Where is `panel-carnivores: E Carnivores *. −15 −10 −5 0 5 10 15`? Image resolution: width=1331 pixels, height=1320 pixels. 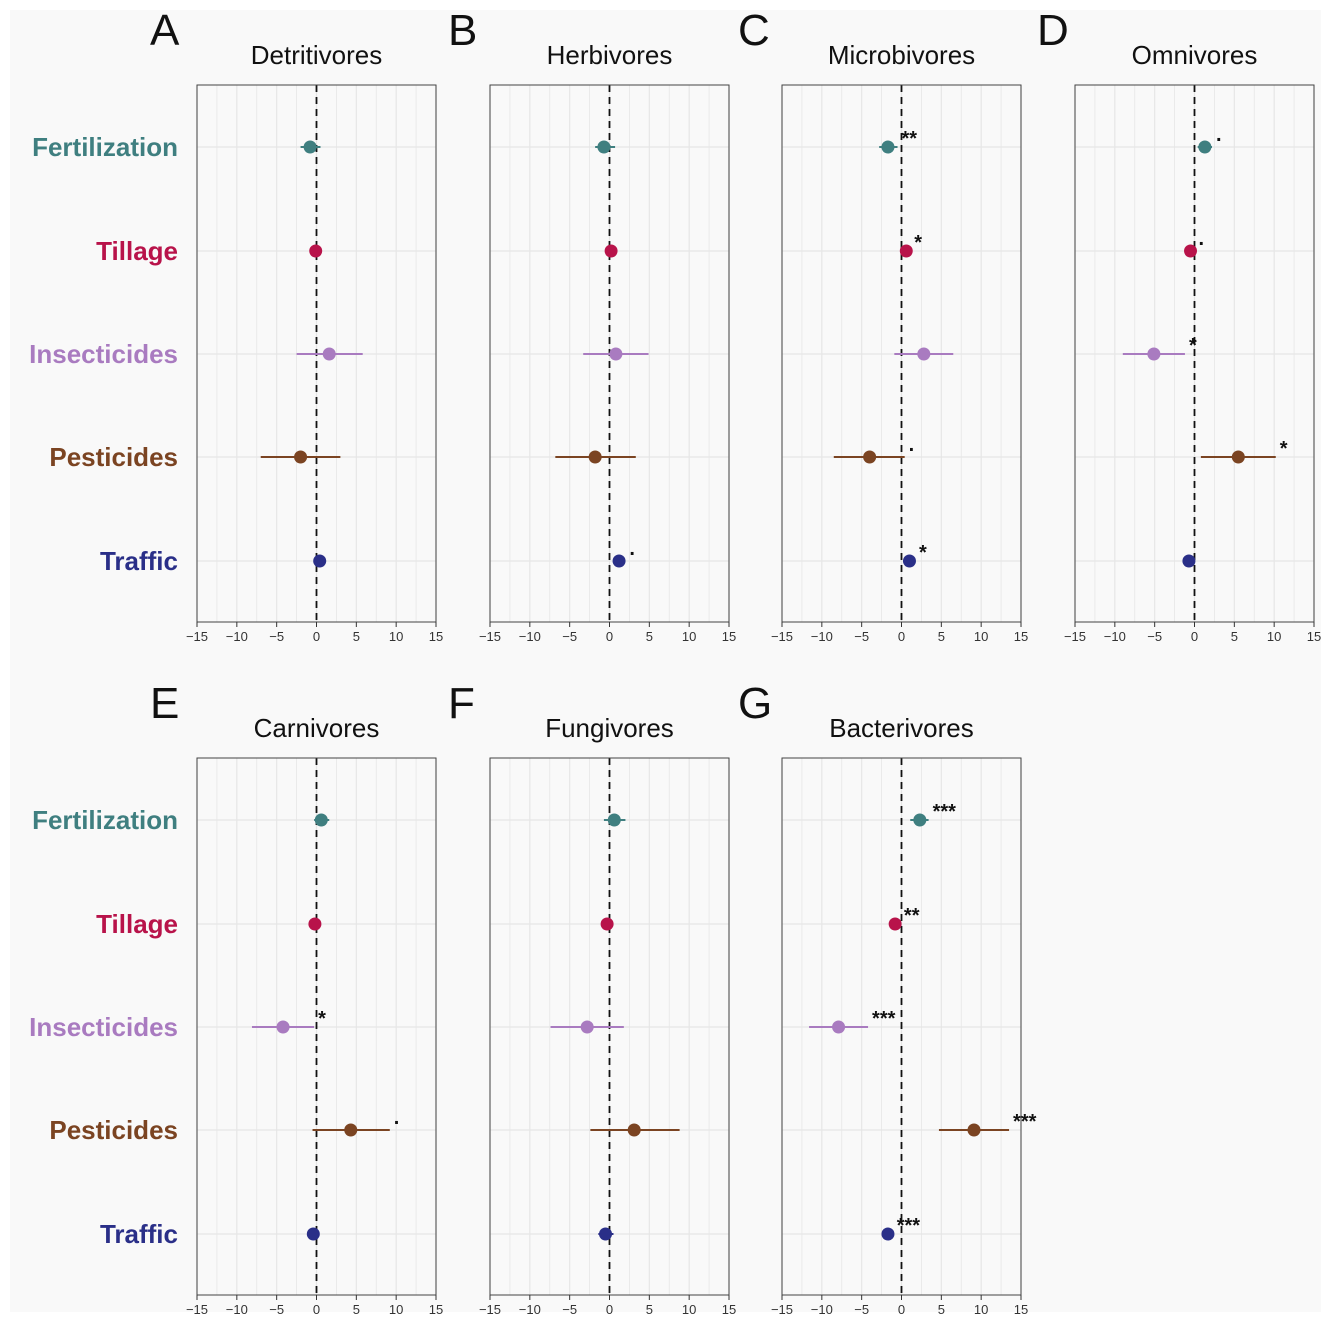 panel-carnivores: E Carnivores *. −15 −10 −5 0 5 10 15 is located at coordinates (296, 998).